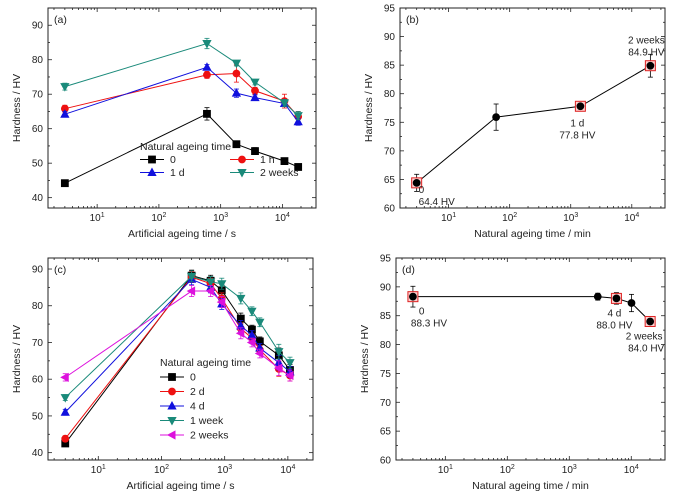  Describe the element at coordinates (252, 160) in the screenshot. I see `legend-entry: 1 h` at that location.